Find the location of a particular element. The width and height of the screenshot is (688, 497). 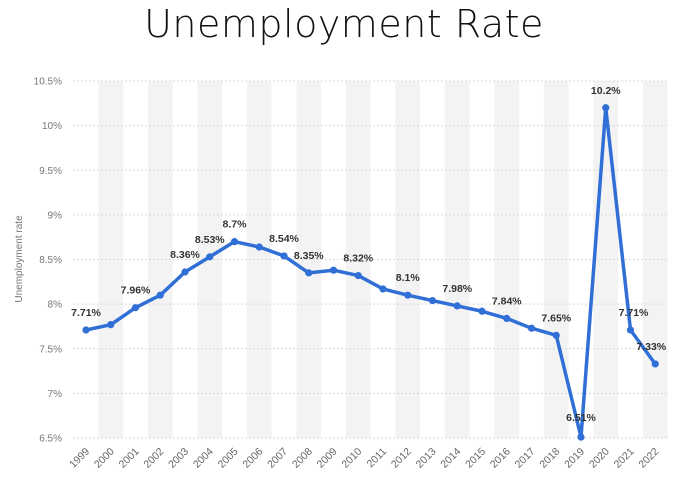

x-tick-label: 2021 is located at coordinates (624, 458).